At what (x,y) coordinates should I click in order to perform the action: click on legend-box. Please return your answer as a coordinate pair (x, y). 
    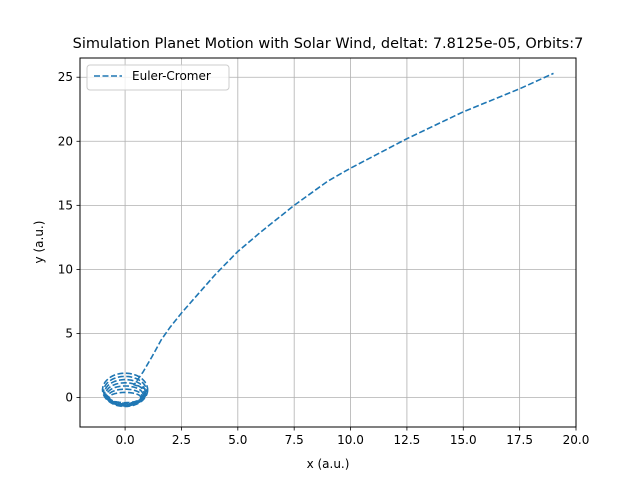
    Looking at the image, I should click on (158, 77).